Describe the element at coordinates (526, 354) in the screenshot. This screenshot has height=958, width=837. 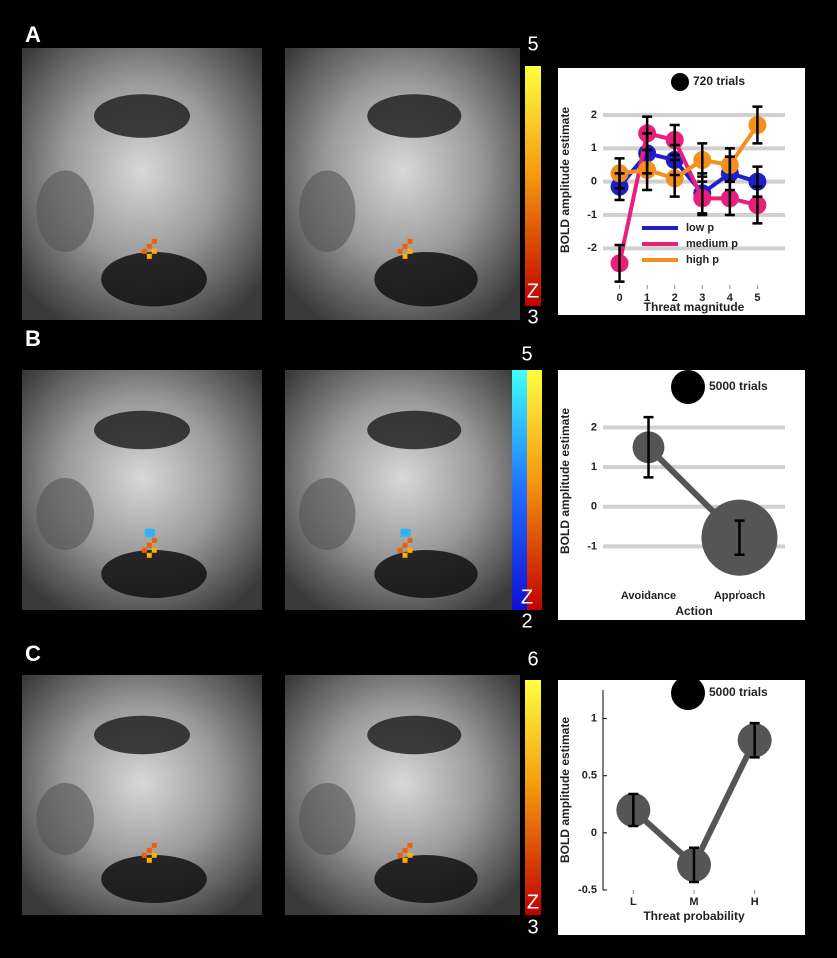
I see `colorbar-max: 5` at that location.